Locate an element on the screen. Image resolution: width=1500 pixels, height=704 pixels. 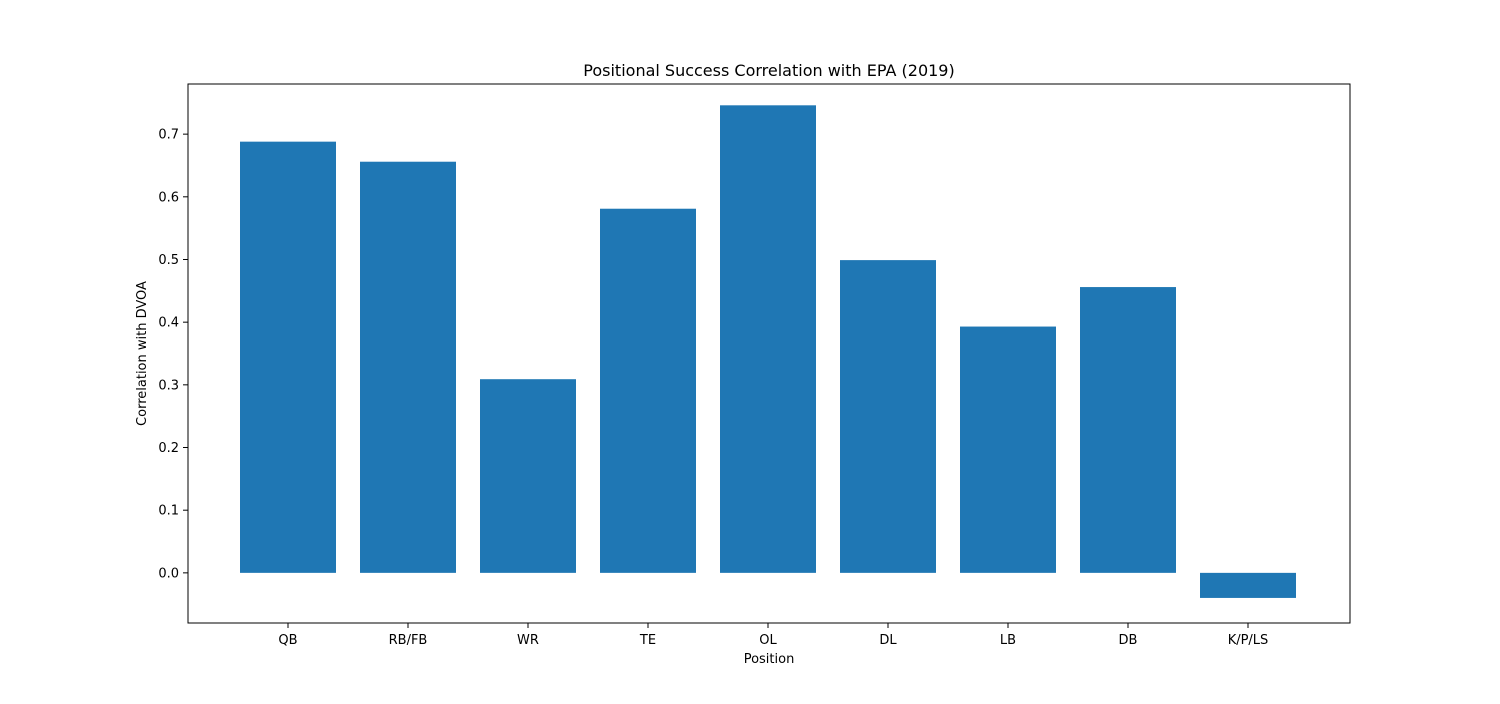
x-tick-label: RB/FB is located at coordinates (408, 640).